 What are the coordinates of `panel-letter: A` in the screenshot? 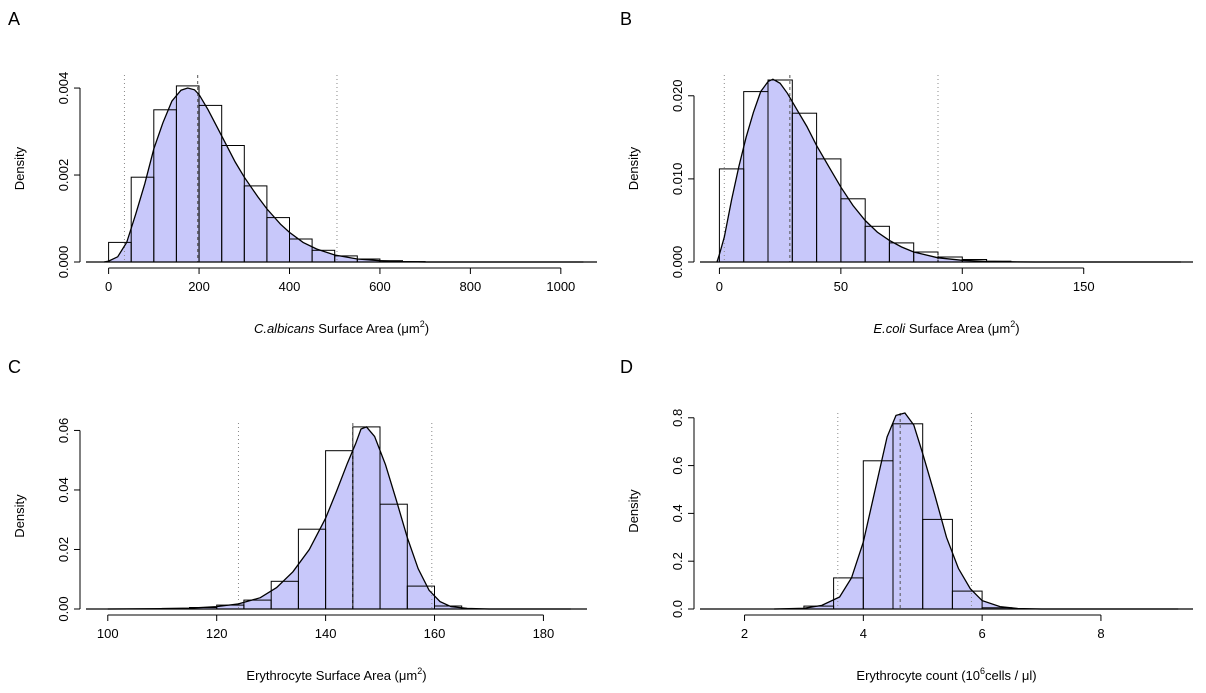 It's located at (14, 19).